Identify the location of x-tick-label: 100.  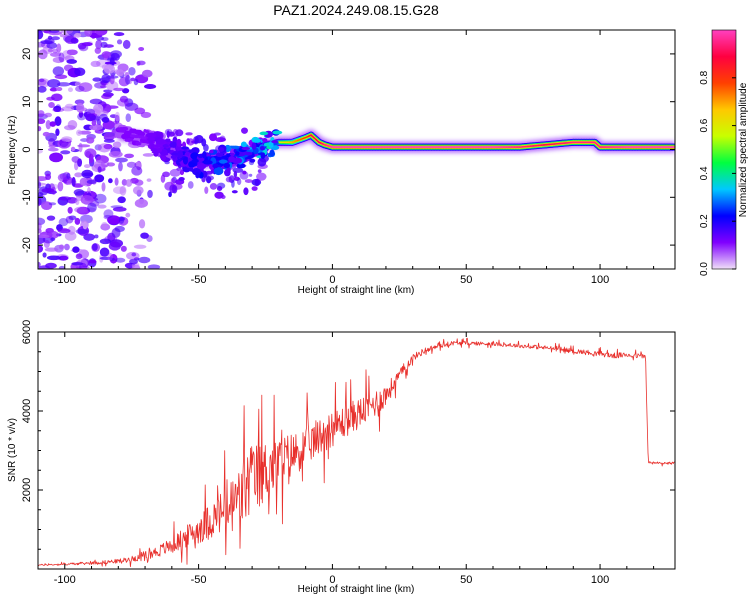
(600, 280).